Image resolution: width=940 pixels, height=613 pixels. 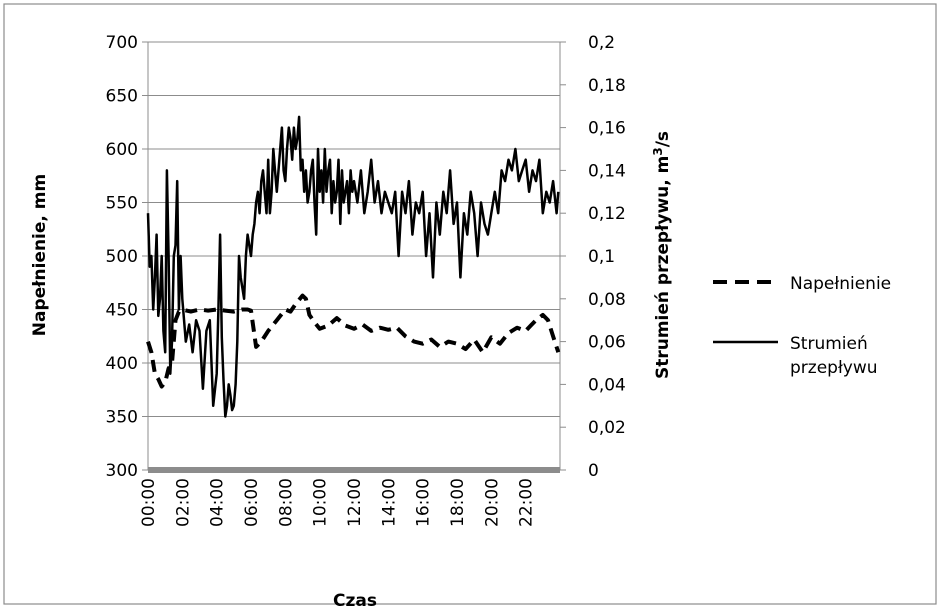 What do you see at coordinates (286, 502) in the screenshot?
I see `x-tick-label: 08:00` at bounding box center [286, 502].